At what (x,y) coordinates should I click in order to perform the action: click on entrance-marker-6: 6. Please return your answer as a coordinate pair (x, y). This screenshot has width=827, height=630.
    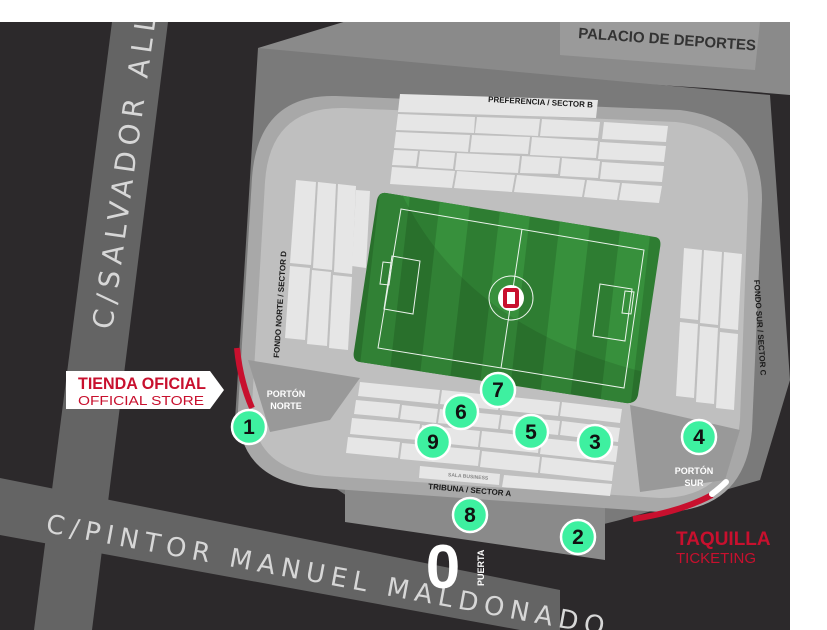
    Looking at the image, I should click on (461, 412).